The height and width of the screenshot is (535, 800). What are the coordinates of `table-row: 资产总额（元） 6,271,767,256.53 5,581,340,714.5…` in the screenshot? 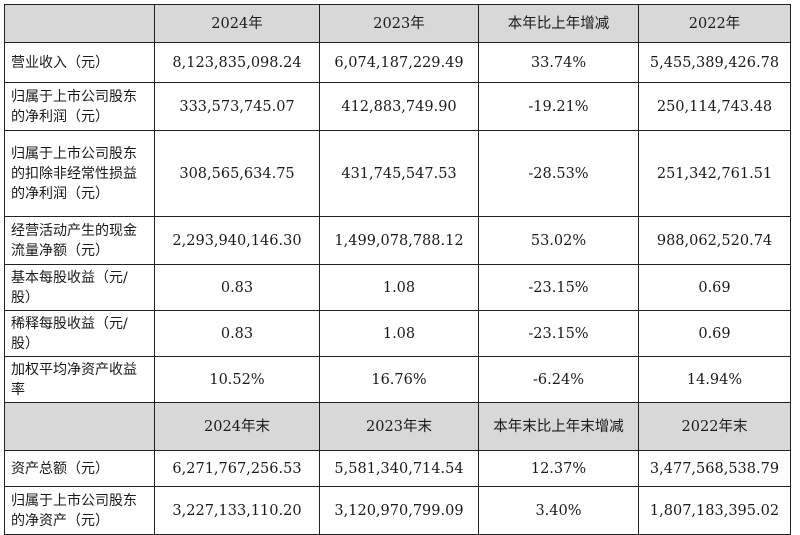 It's located at (397, 468).